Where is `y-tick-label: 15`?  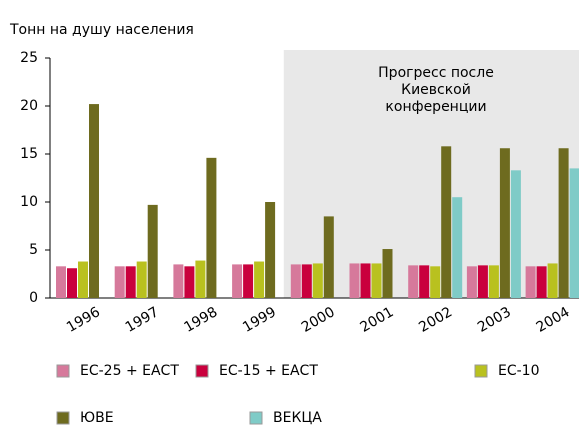 y-tick-label: 15 is located at coordinates (29, 154).